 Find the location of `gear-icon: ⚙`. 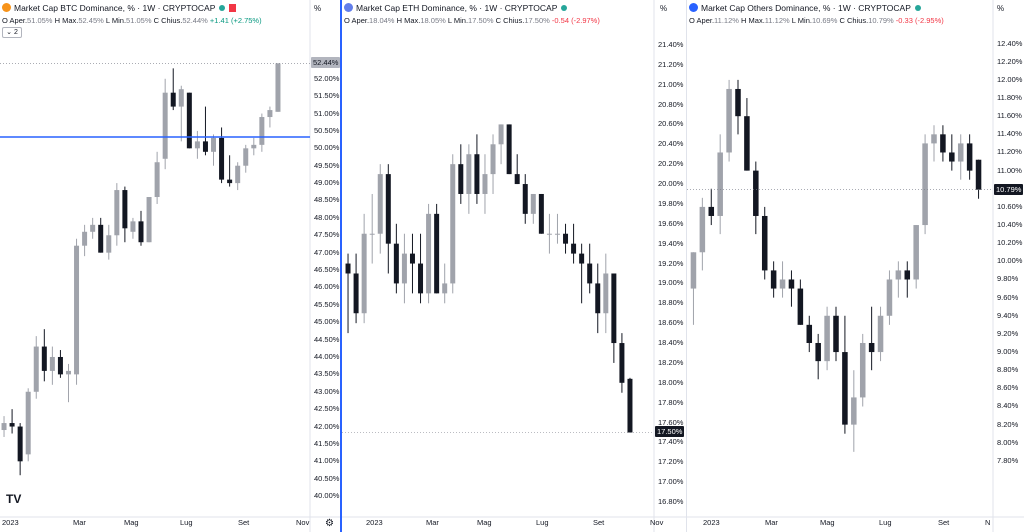

gear-icon: ⚙ is located at coordinates (329, 523).